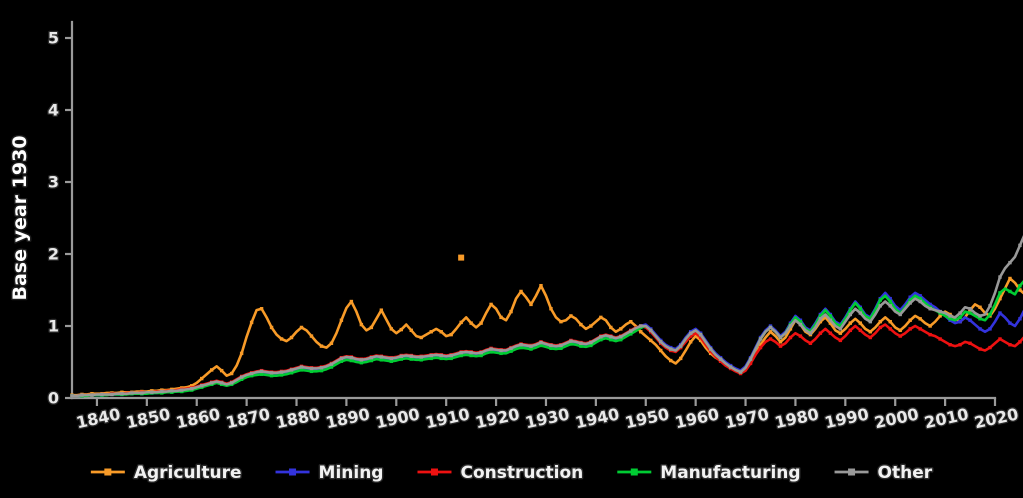 The image size is (1023, 498). Describe the element at coordinates (947, 418) in the screenshot. I see `x-tick-label: 2010` at that location.